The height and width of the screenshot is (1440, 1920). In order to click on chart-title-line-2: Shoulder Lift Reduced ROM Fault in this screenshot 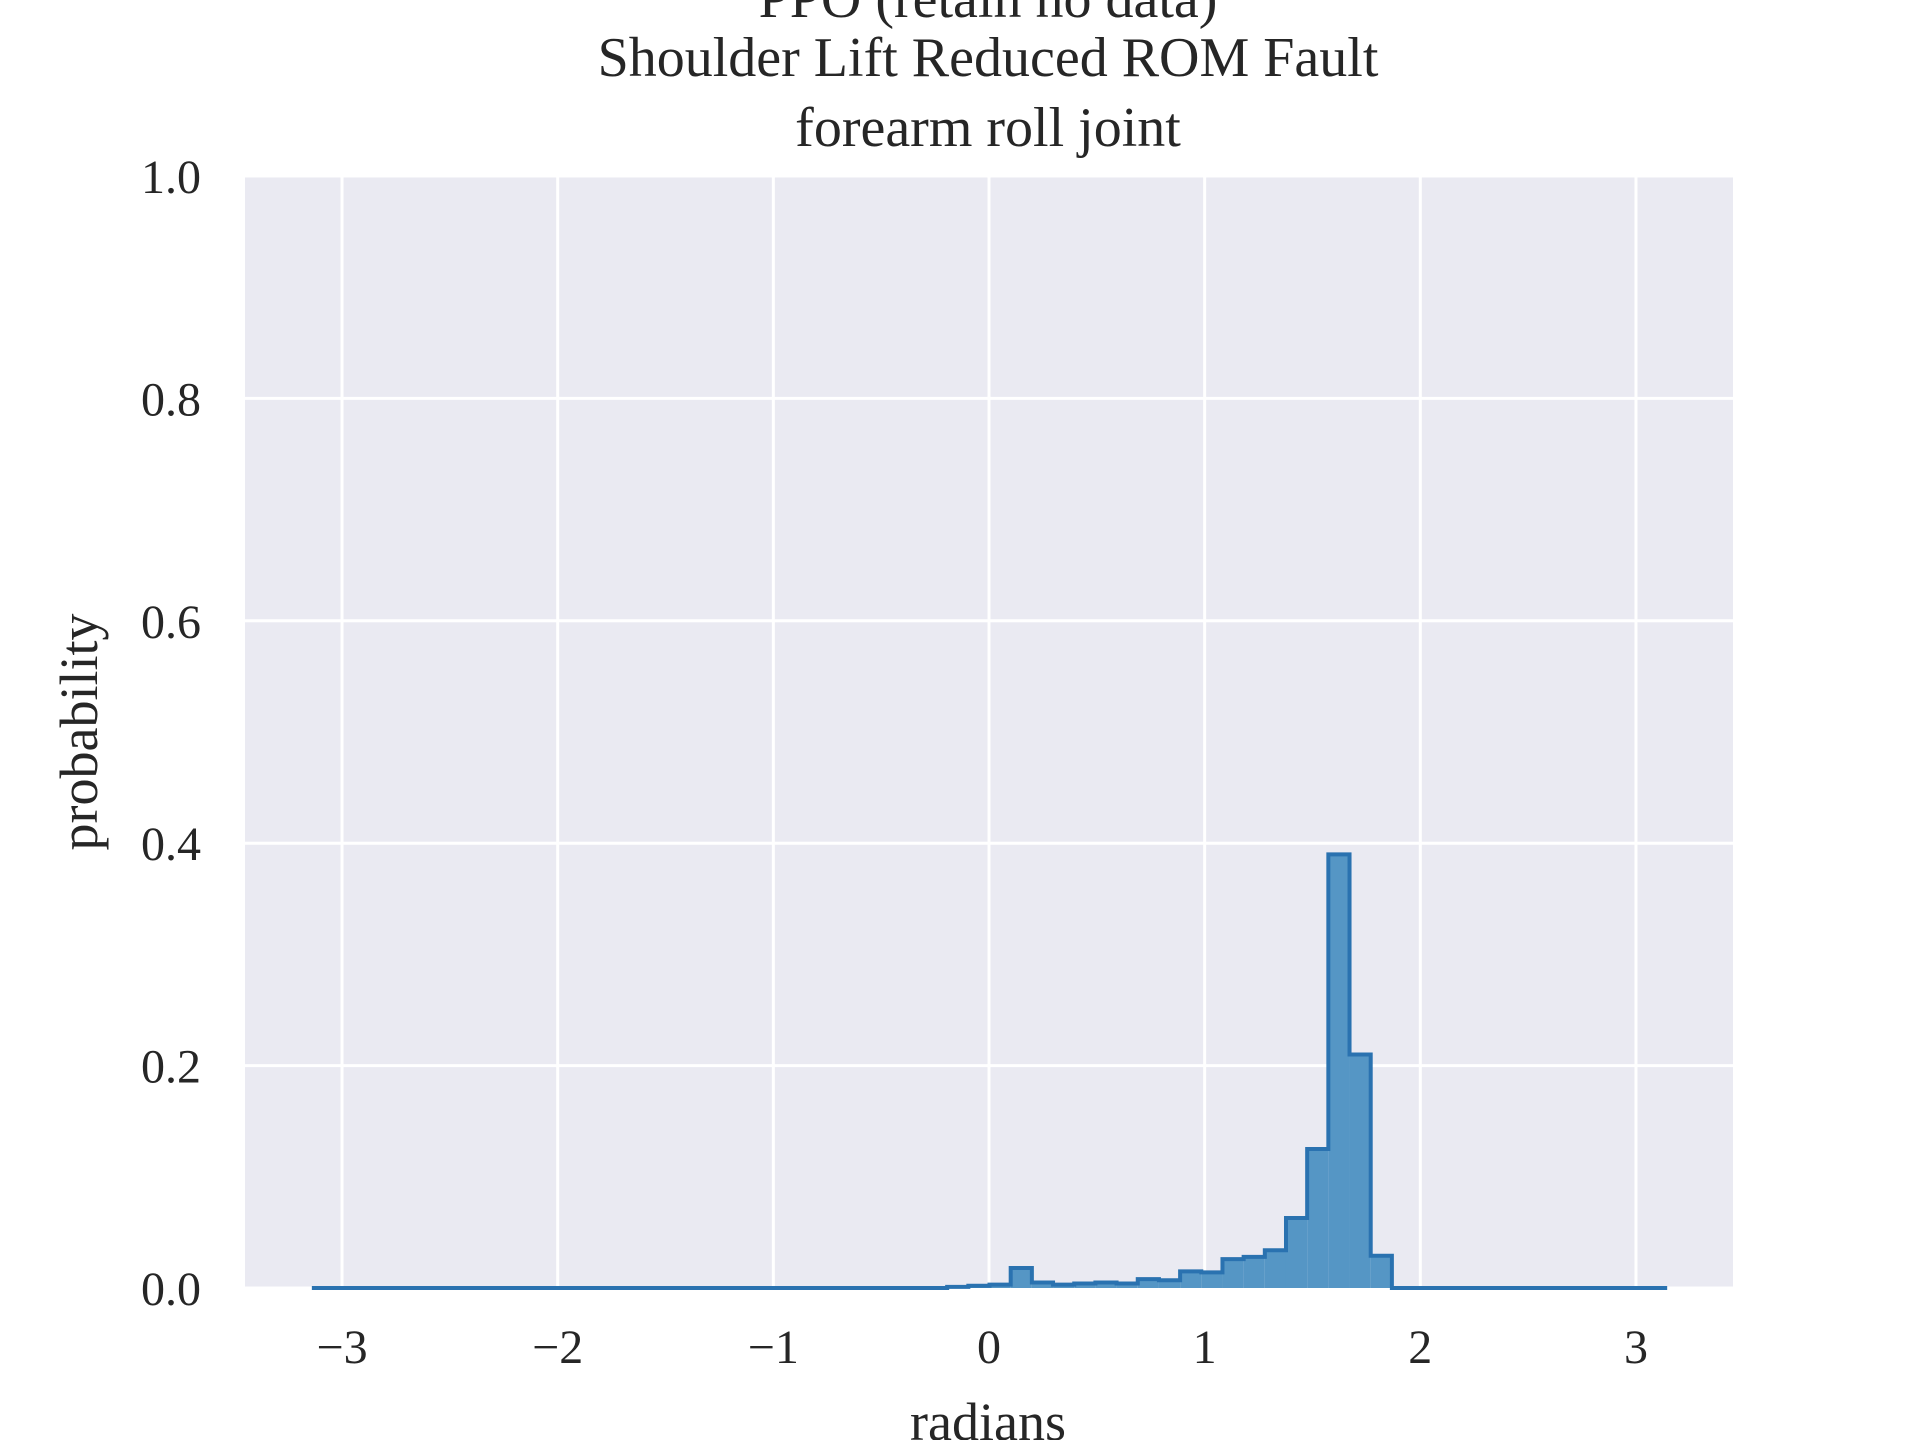, I will do `click(988, 58)`.